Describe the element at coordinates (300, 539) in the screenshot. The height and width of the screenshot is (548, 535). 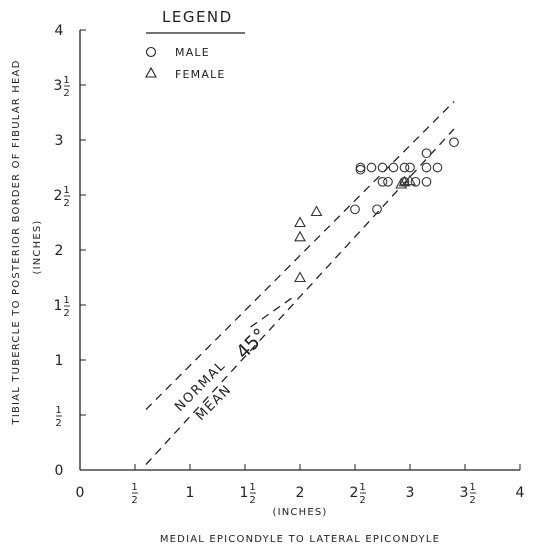
I see `x-axis-label: MEDIAL EPICONDYLE TO LATERAL EPICONDYLE` at that location.